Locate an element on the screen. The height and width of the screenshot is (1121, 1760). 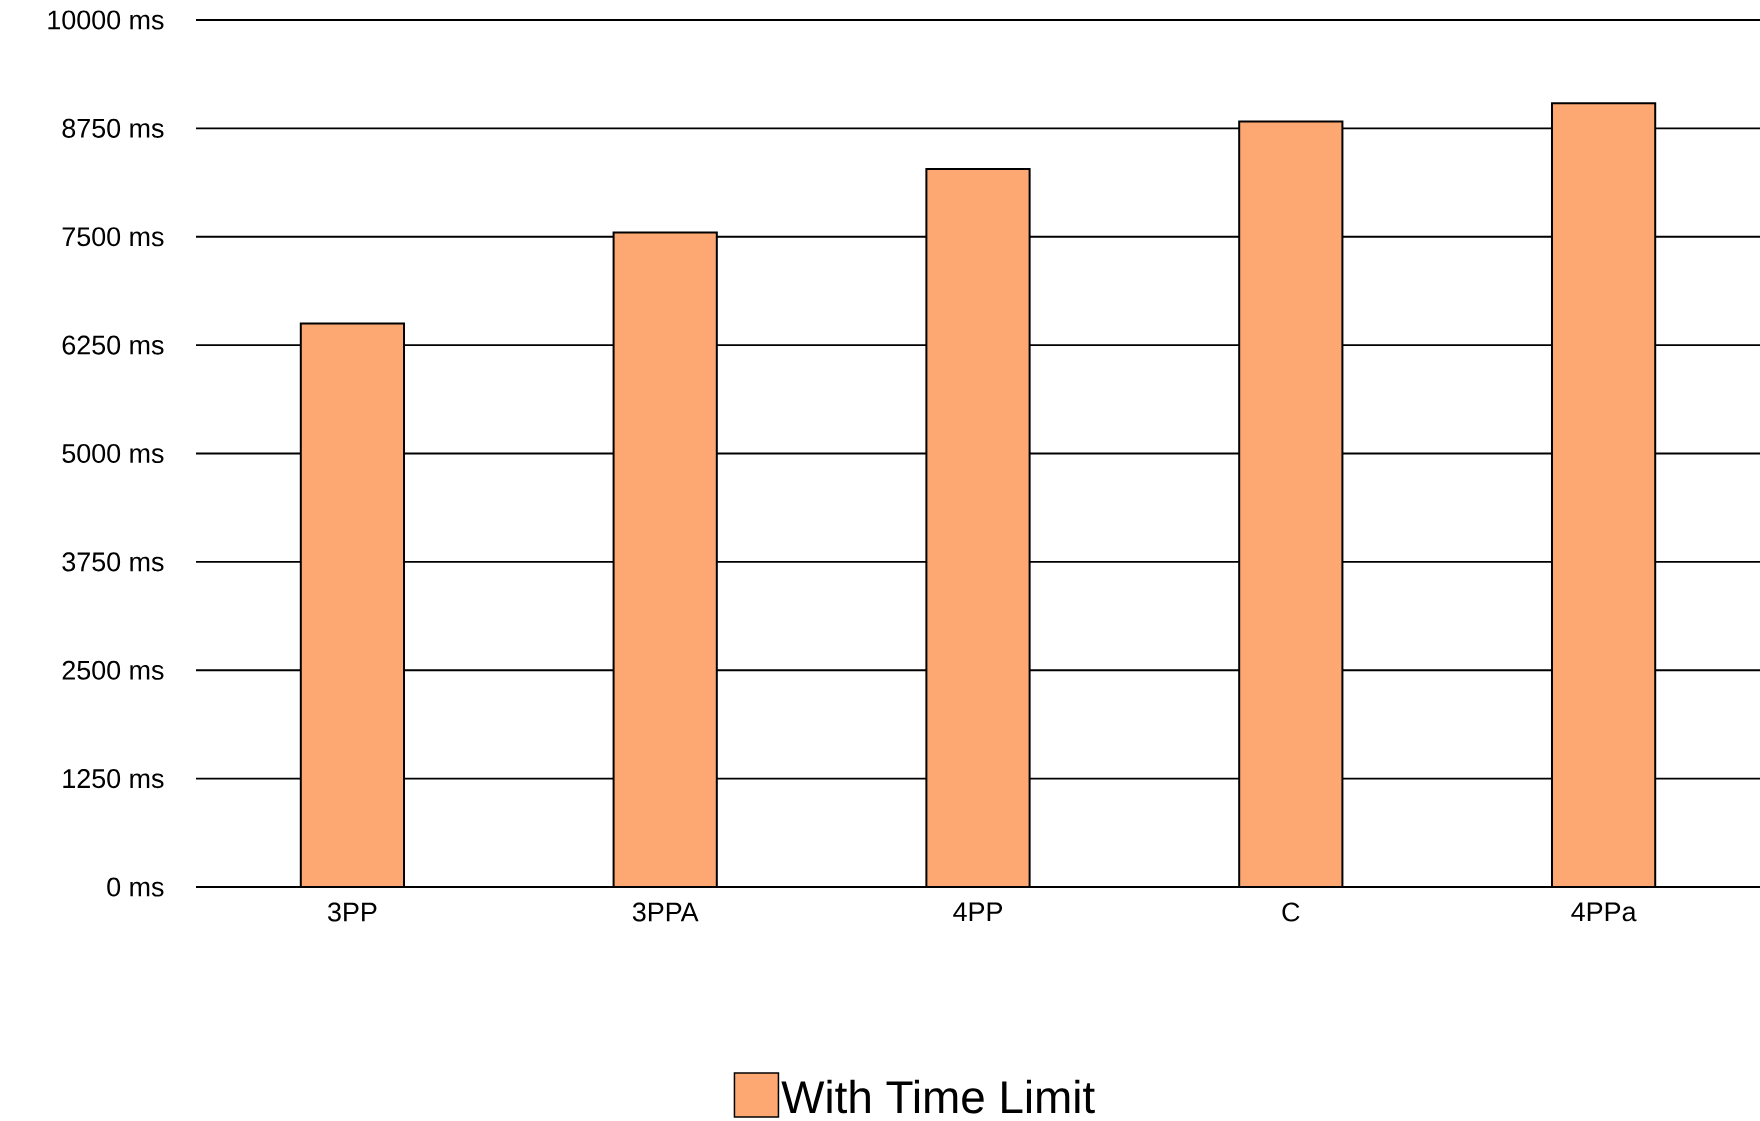
y-tick-label: 0 ms is located at coordinates (135, 887).